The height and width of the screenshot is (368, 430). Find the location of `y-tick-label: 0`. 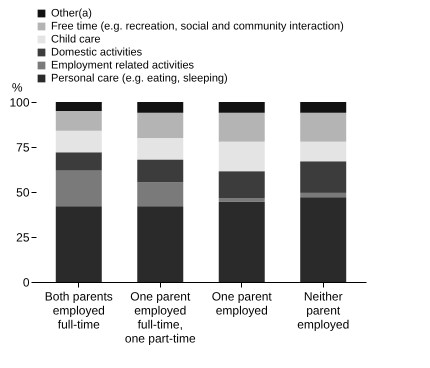

y-tick-label: 0 is located at coordinates (26, 283).